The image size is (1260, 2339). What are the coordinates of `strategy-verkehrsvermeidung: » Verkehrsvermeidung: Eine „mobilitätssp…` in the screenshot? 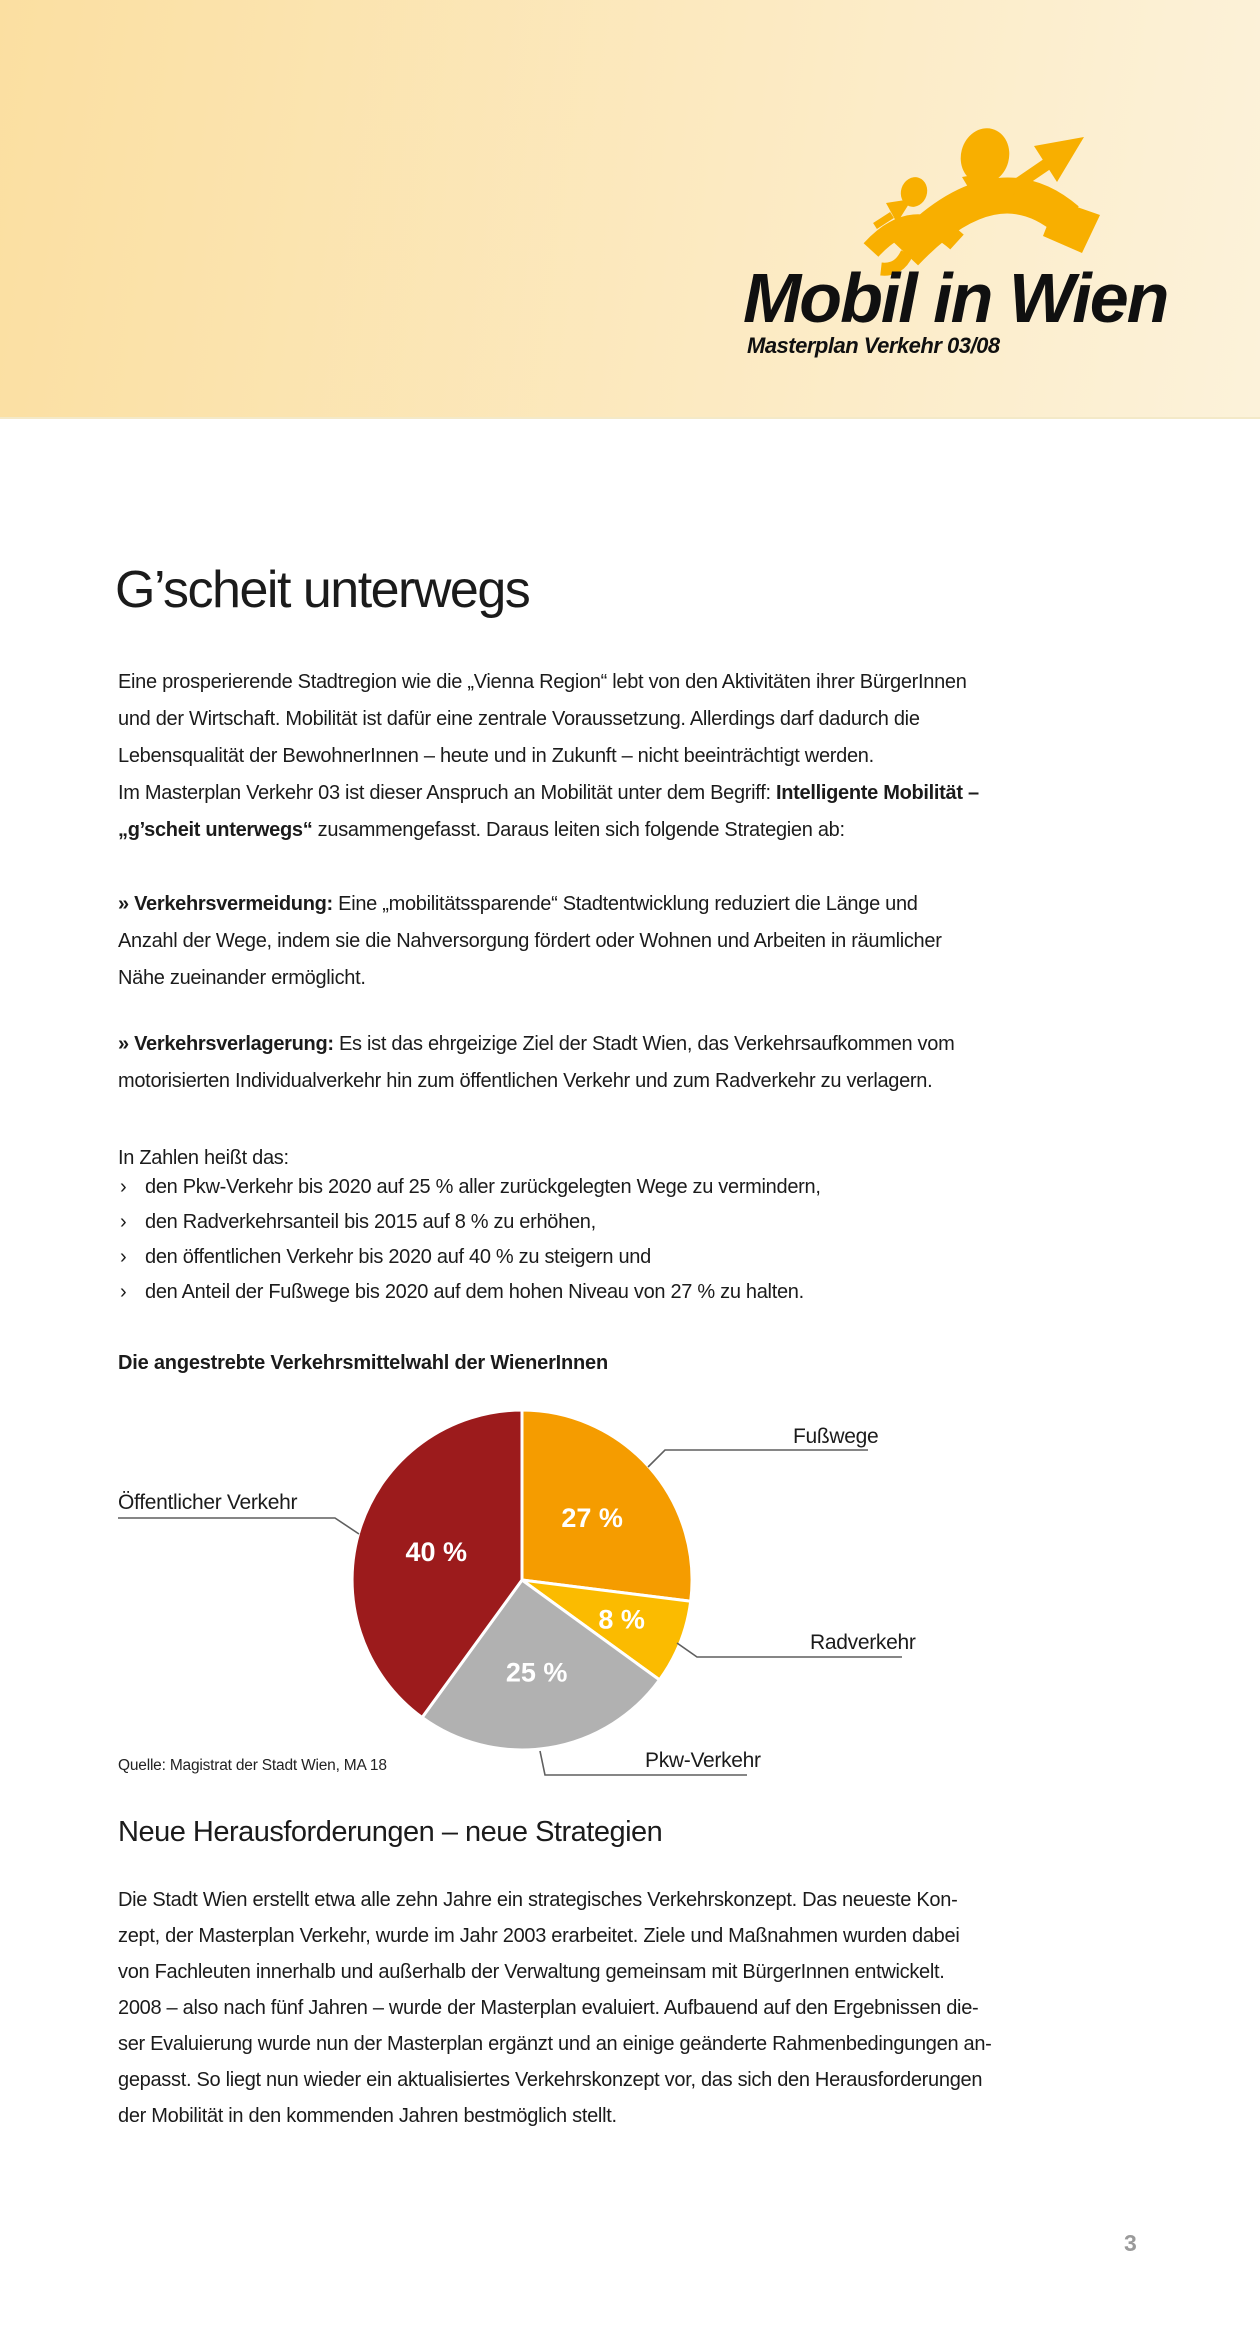 It's located at (638, 941).